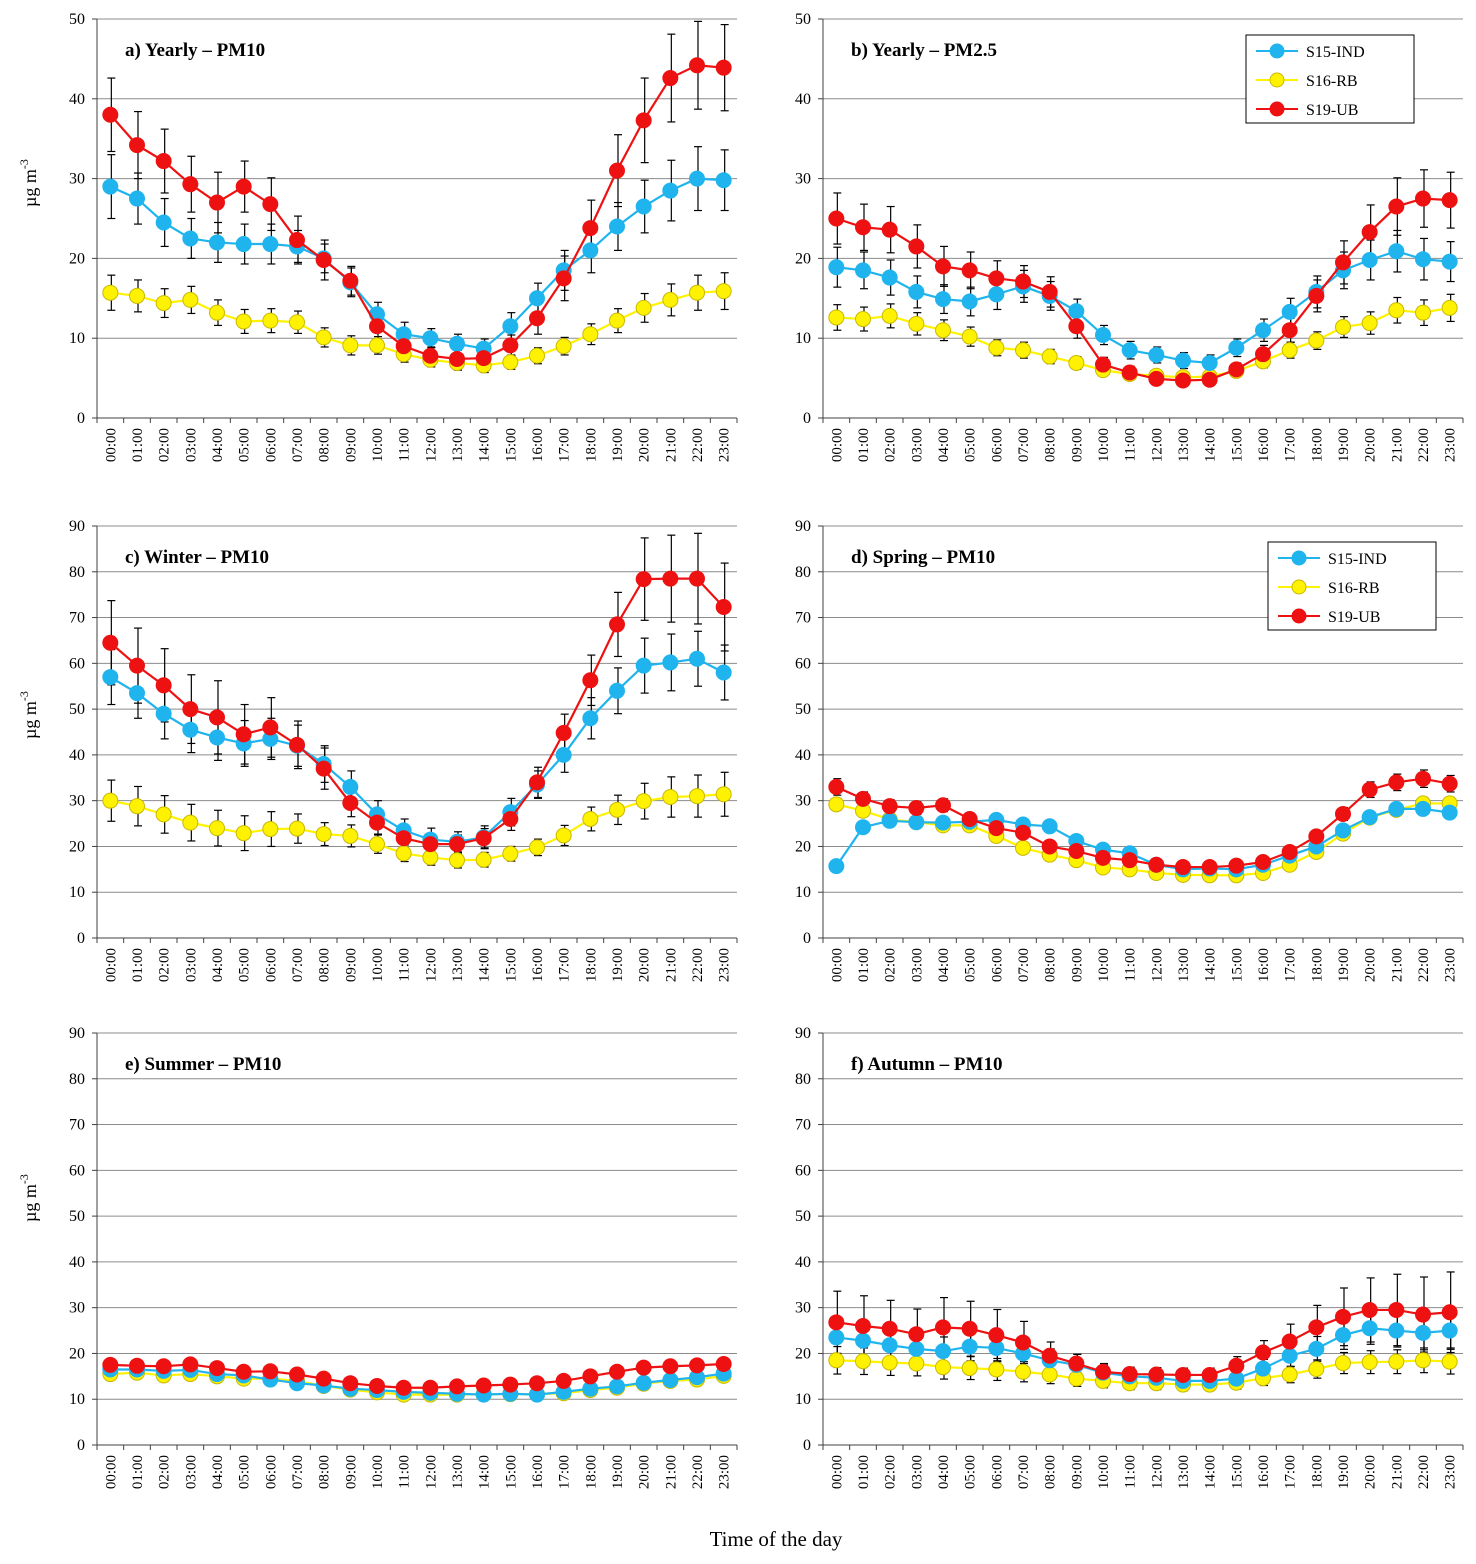 The image size is (1476, 1564). Describe the element at coordinates (803, 572) in the screenshot. I see `y-tick-label: 80` at that location.